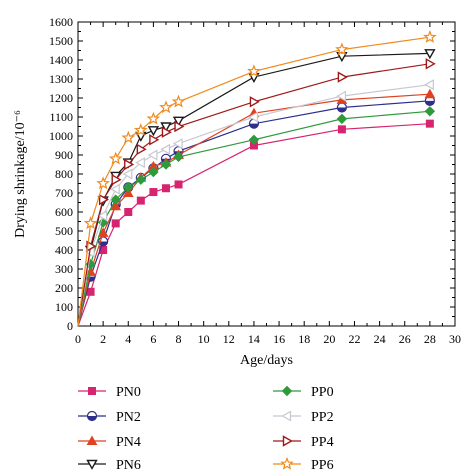  I want to click on data-point-pn4, so click(116, 205).